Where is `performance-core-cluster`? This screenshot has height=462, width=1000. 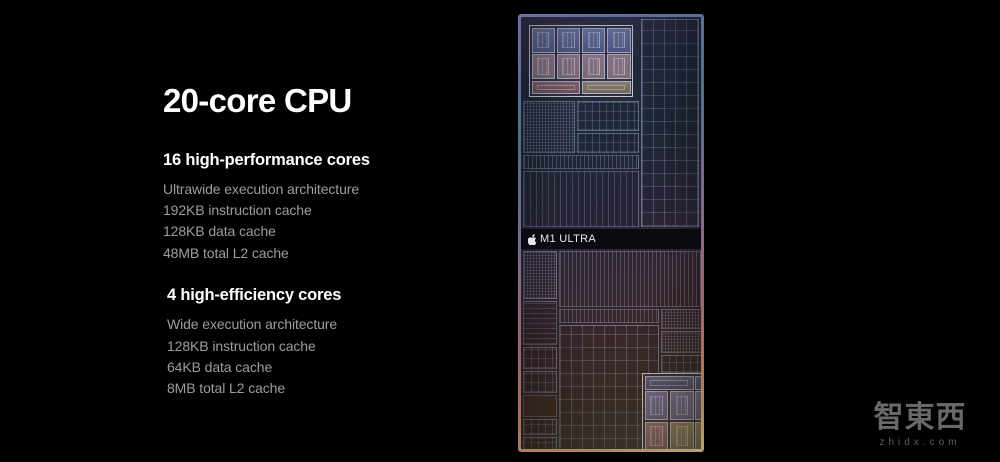
performance-core-cluster is located at coordinates (581, 61).